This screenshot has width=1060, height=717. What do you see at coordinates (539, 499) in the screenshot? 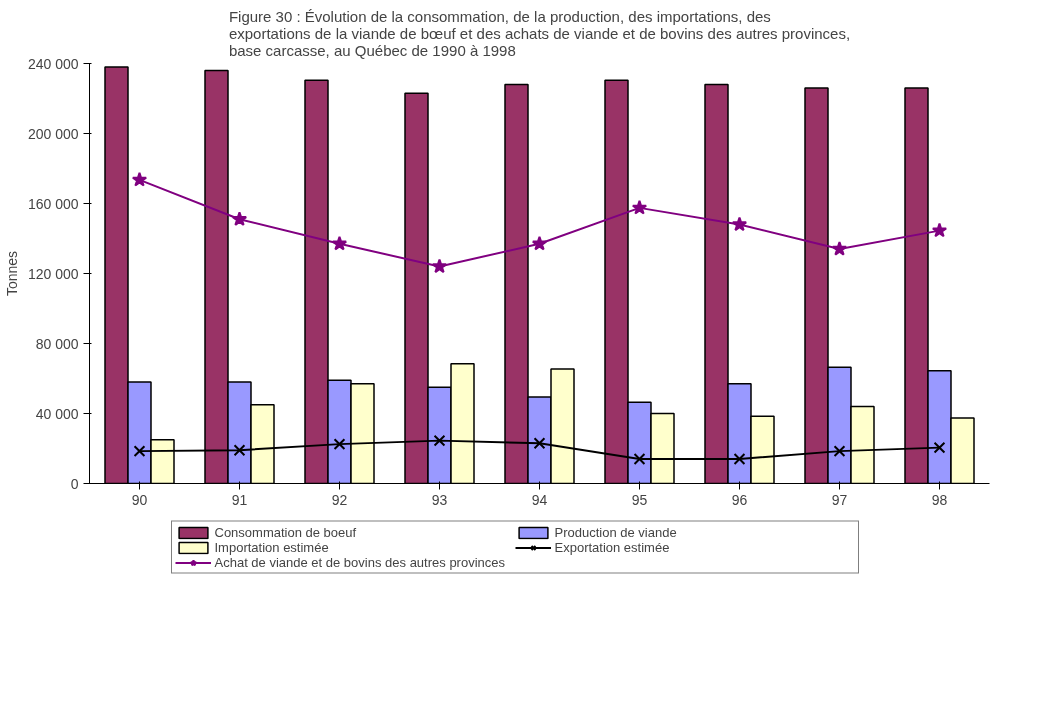
I see `x-tick-label: 94` at bounding box center [539, 499].